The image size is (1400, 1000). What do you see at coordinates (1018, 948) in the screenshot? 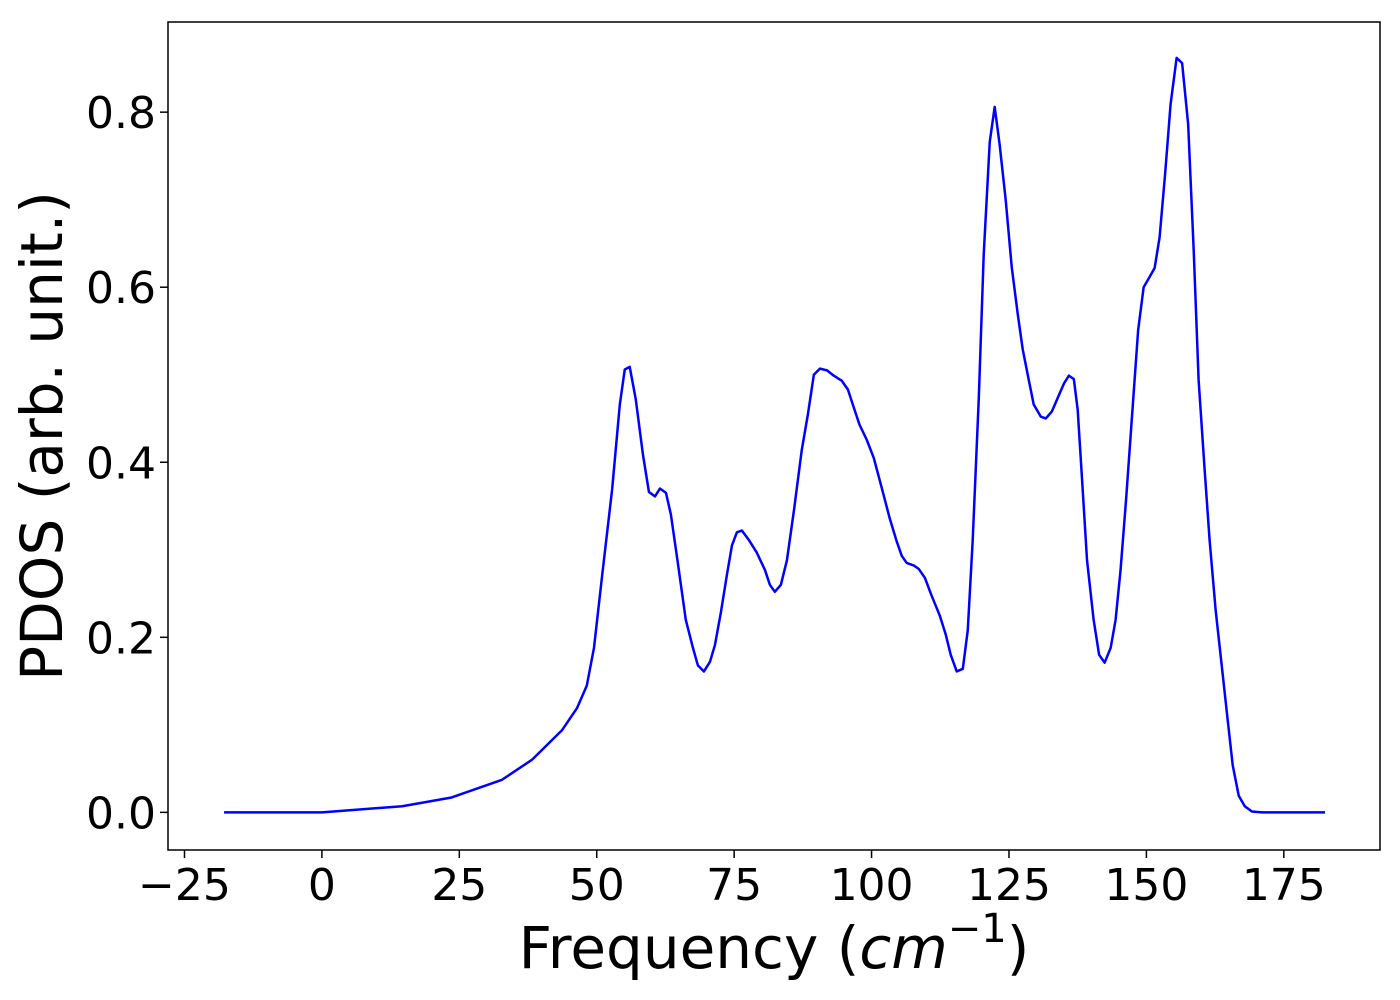
I see `x-label-close: )` at bounding box center [1018, 948].